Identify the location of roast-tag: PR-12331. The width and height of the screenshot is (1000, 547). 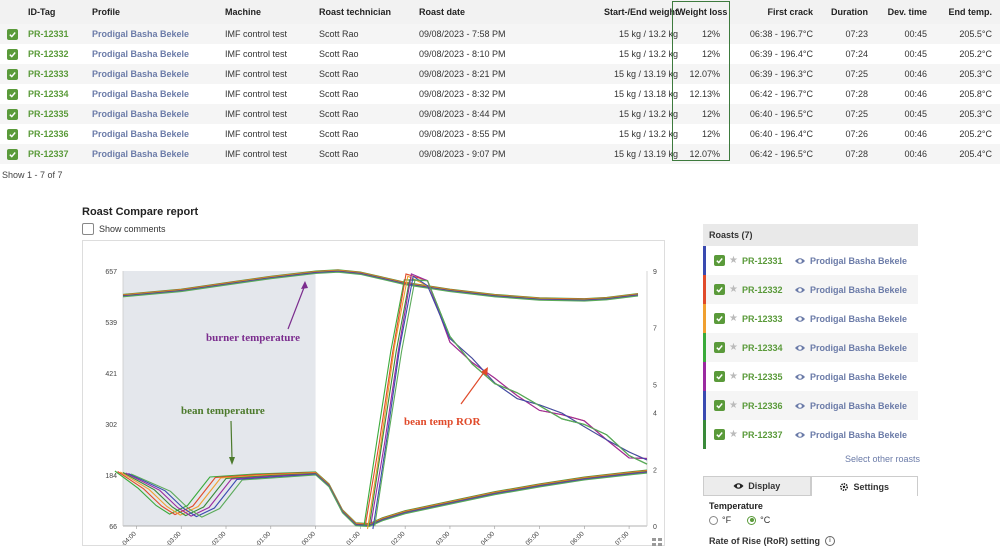
(762, 260).